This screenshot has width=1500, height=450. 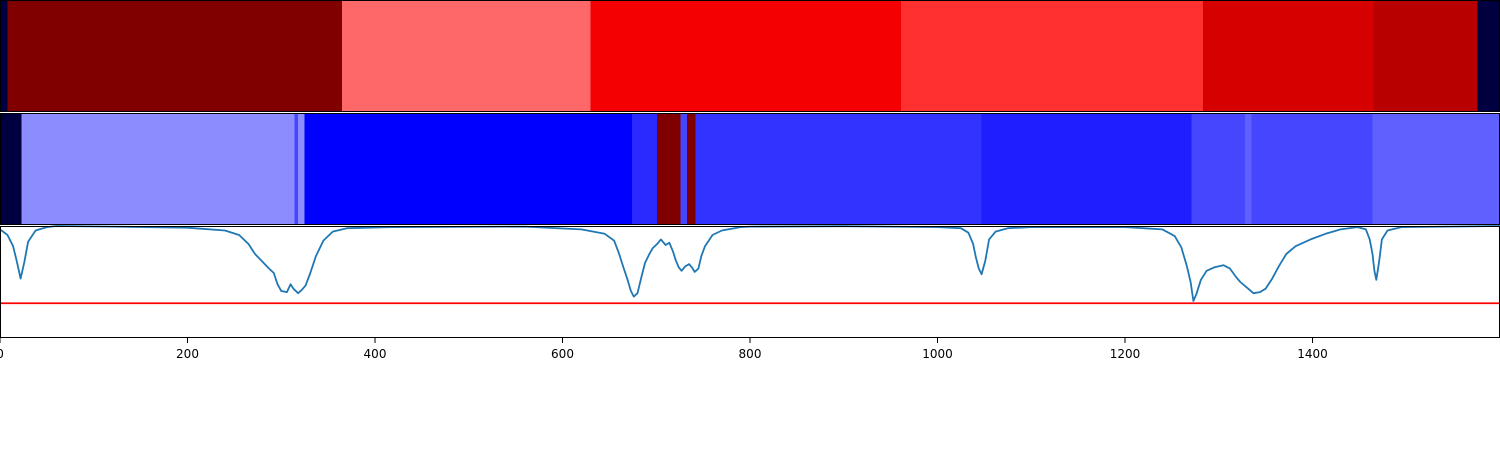 What do you see at coordinates (664, 349) in the screenshot?
I see `x-axis: 0 200 400 600 800 1000 1200 1400` at bounding box center [664, 349].